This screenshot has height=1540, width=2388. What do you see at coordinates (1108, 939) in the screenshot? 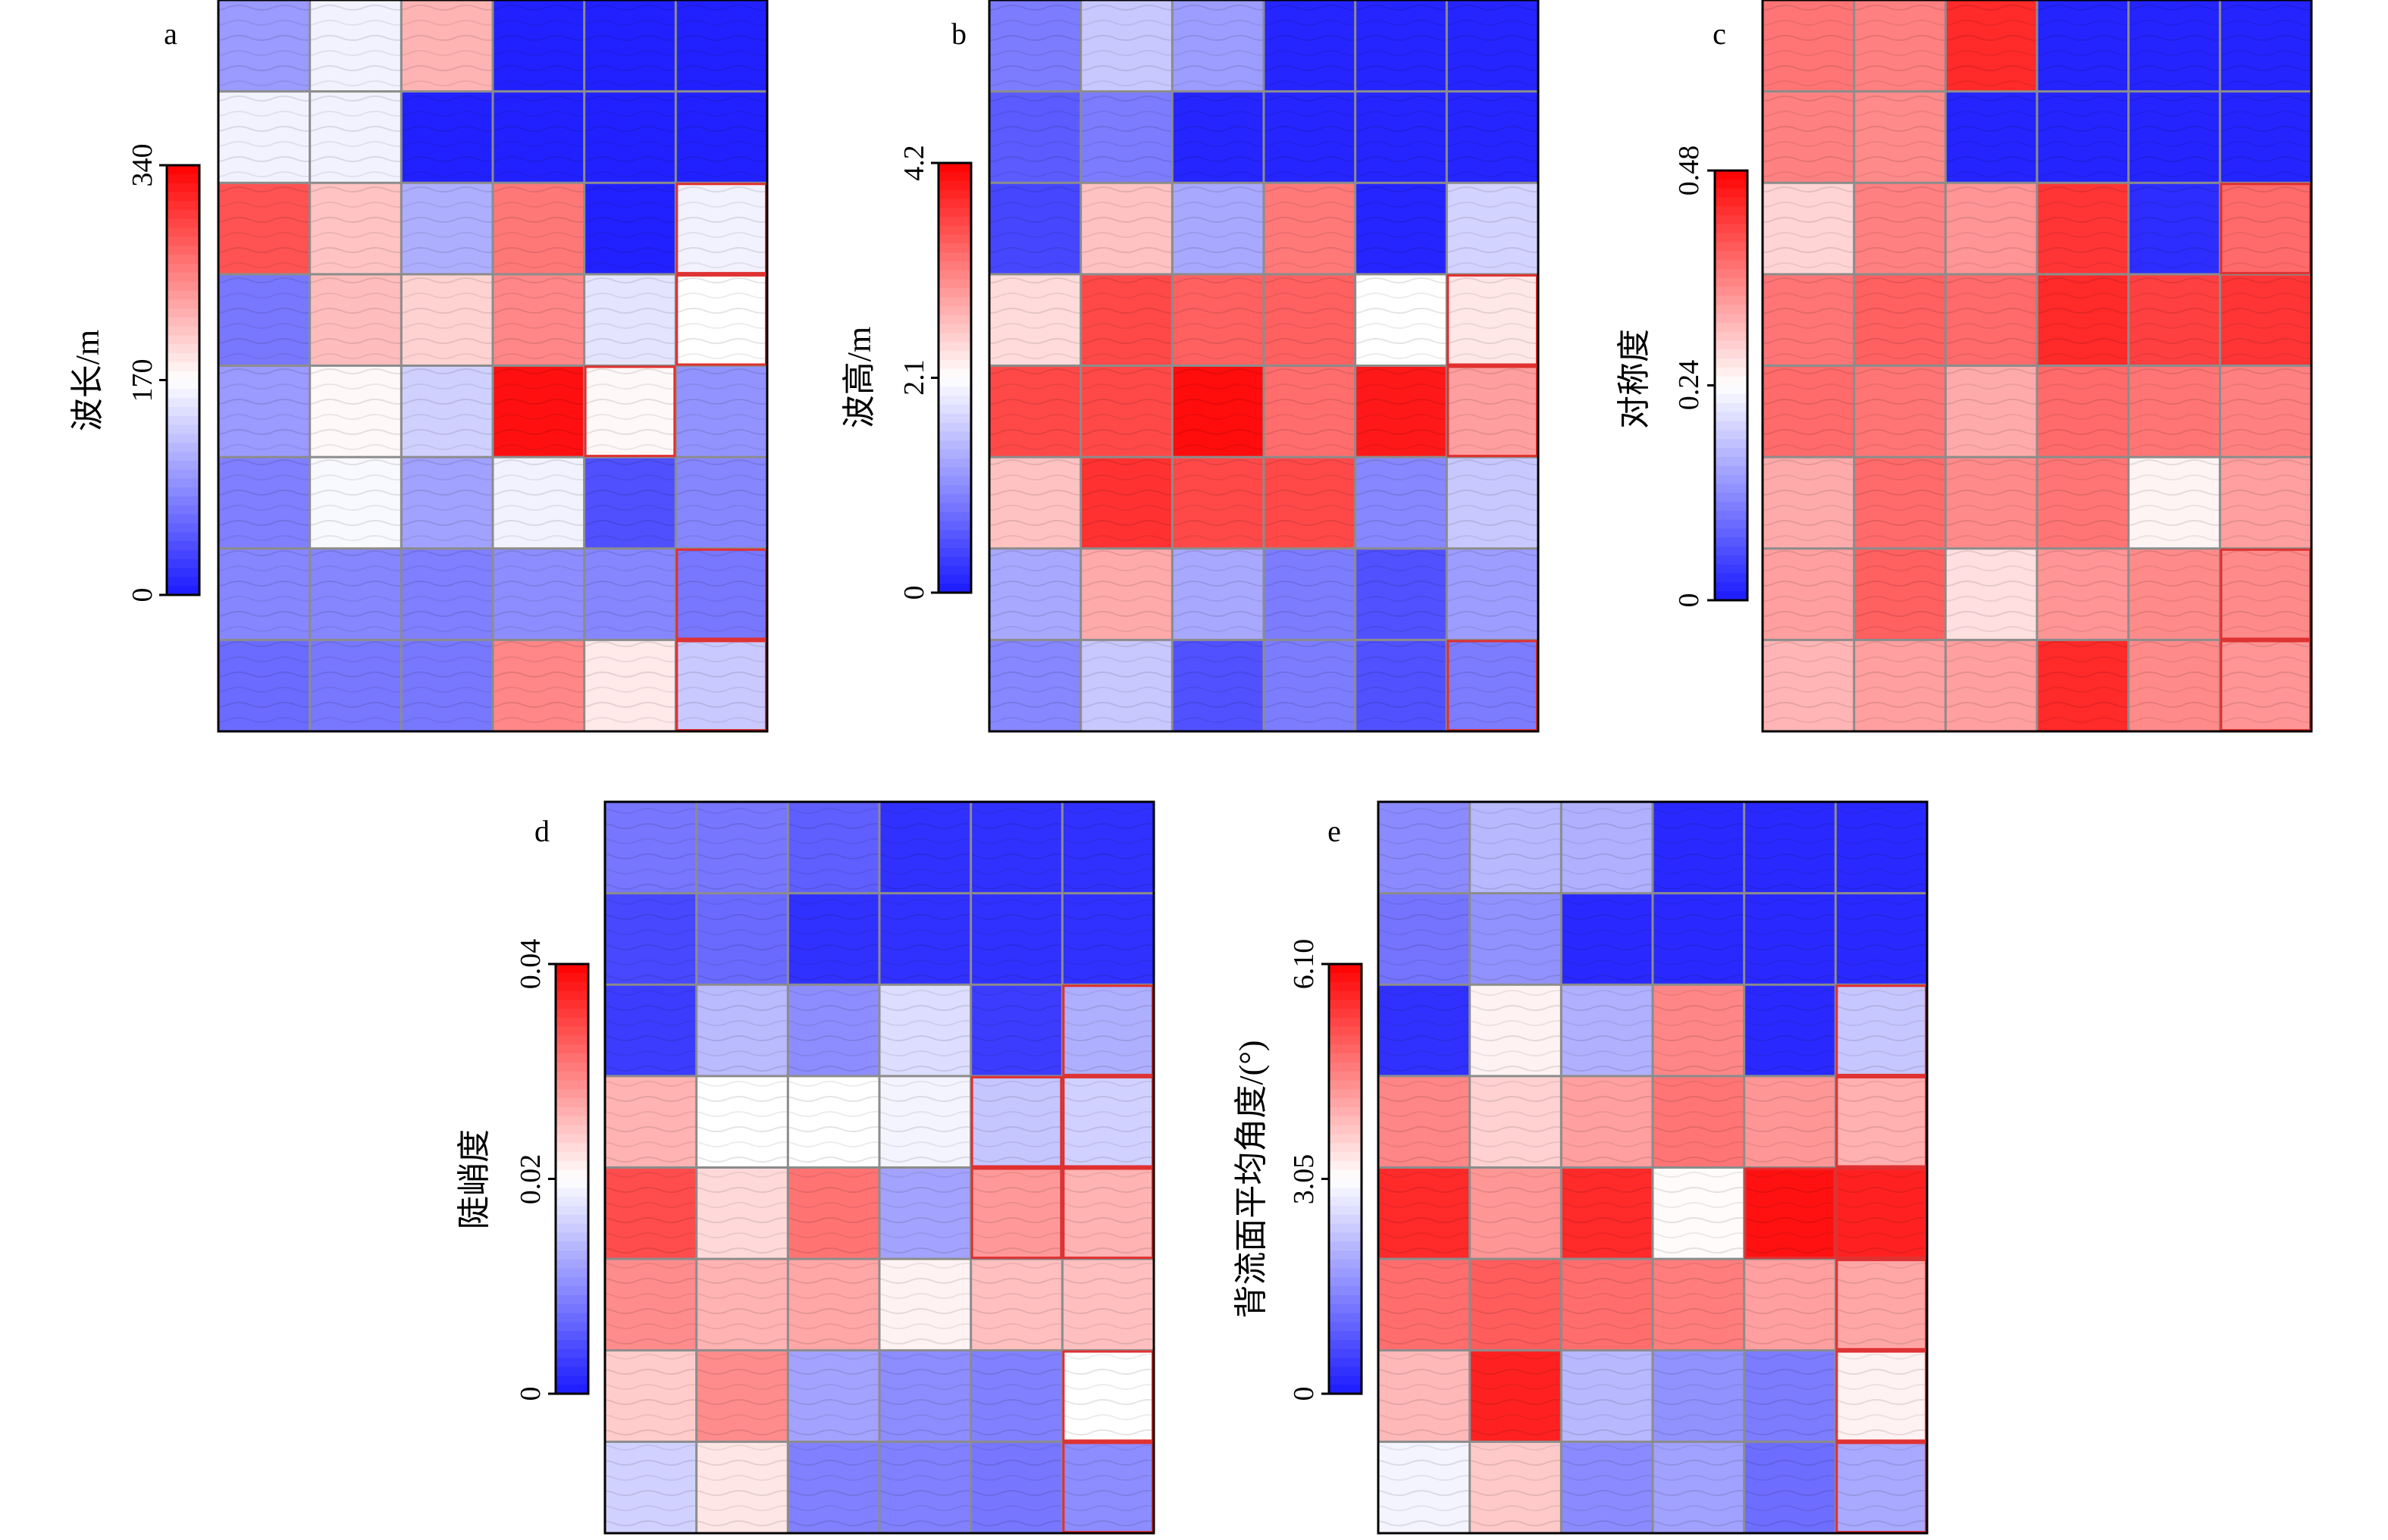
I see `panel-d-texture-r1-c5` at bounding box center [1108, 939].